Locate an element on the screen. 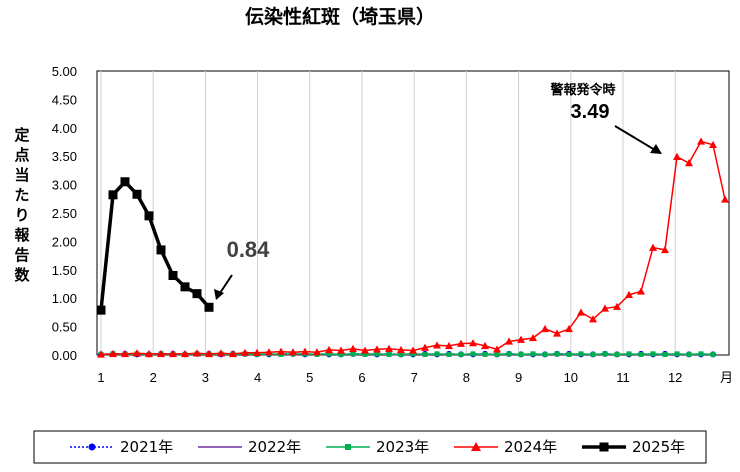 This screenshot has width=740, height=472. x-tick-label: 6 is located at coordinates (361, 377).